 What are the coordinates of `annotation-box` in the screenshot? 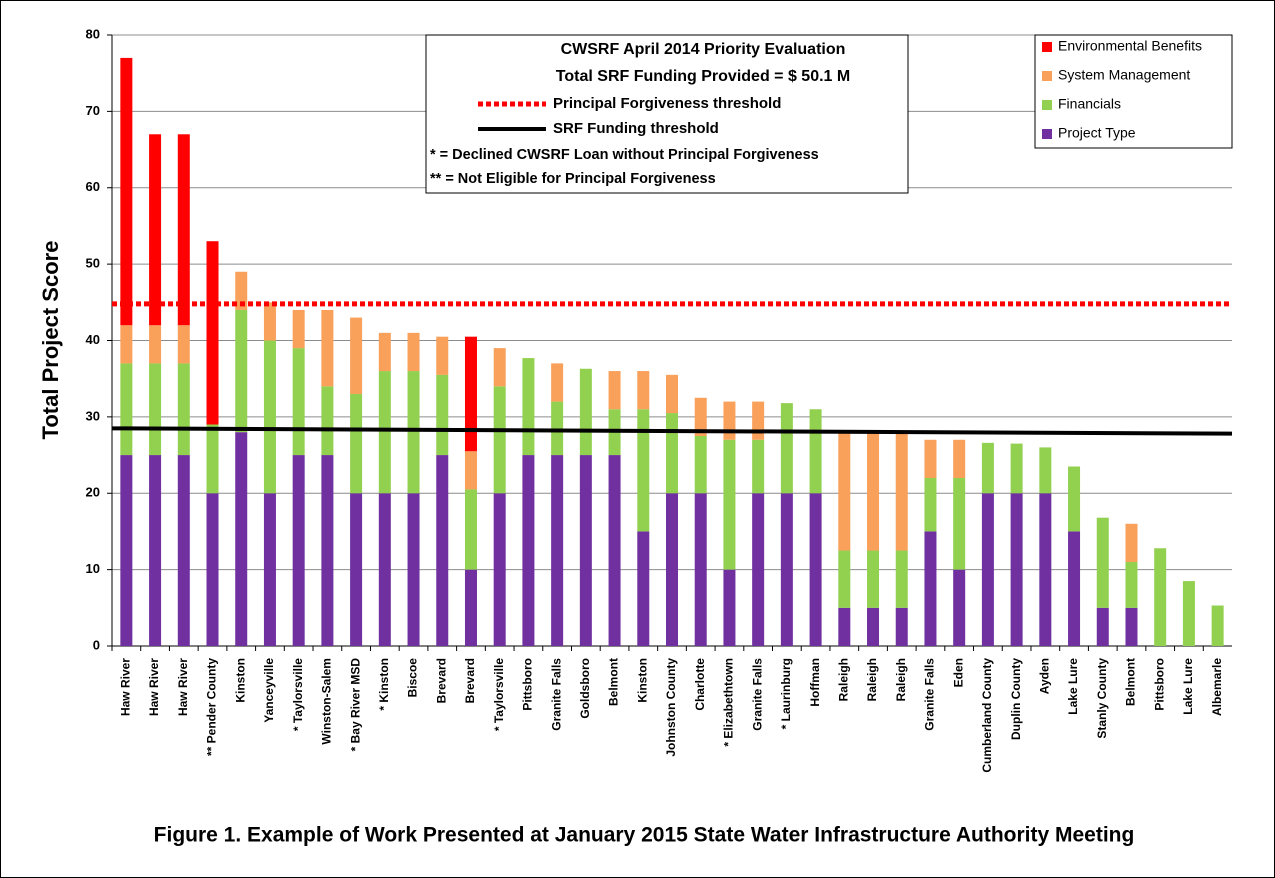 It's located at (667, 114).